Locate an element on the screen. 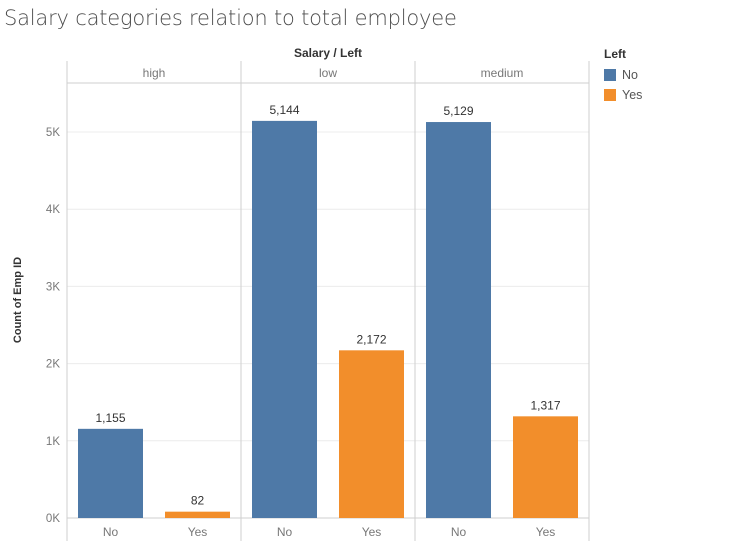 The image size is (741, 541). legend: Left No Yes is located at coordinates (623, 76).